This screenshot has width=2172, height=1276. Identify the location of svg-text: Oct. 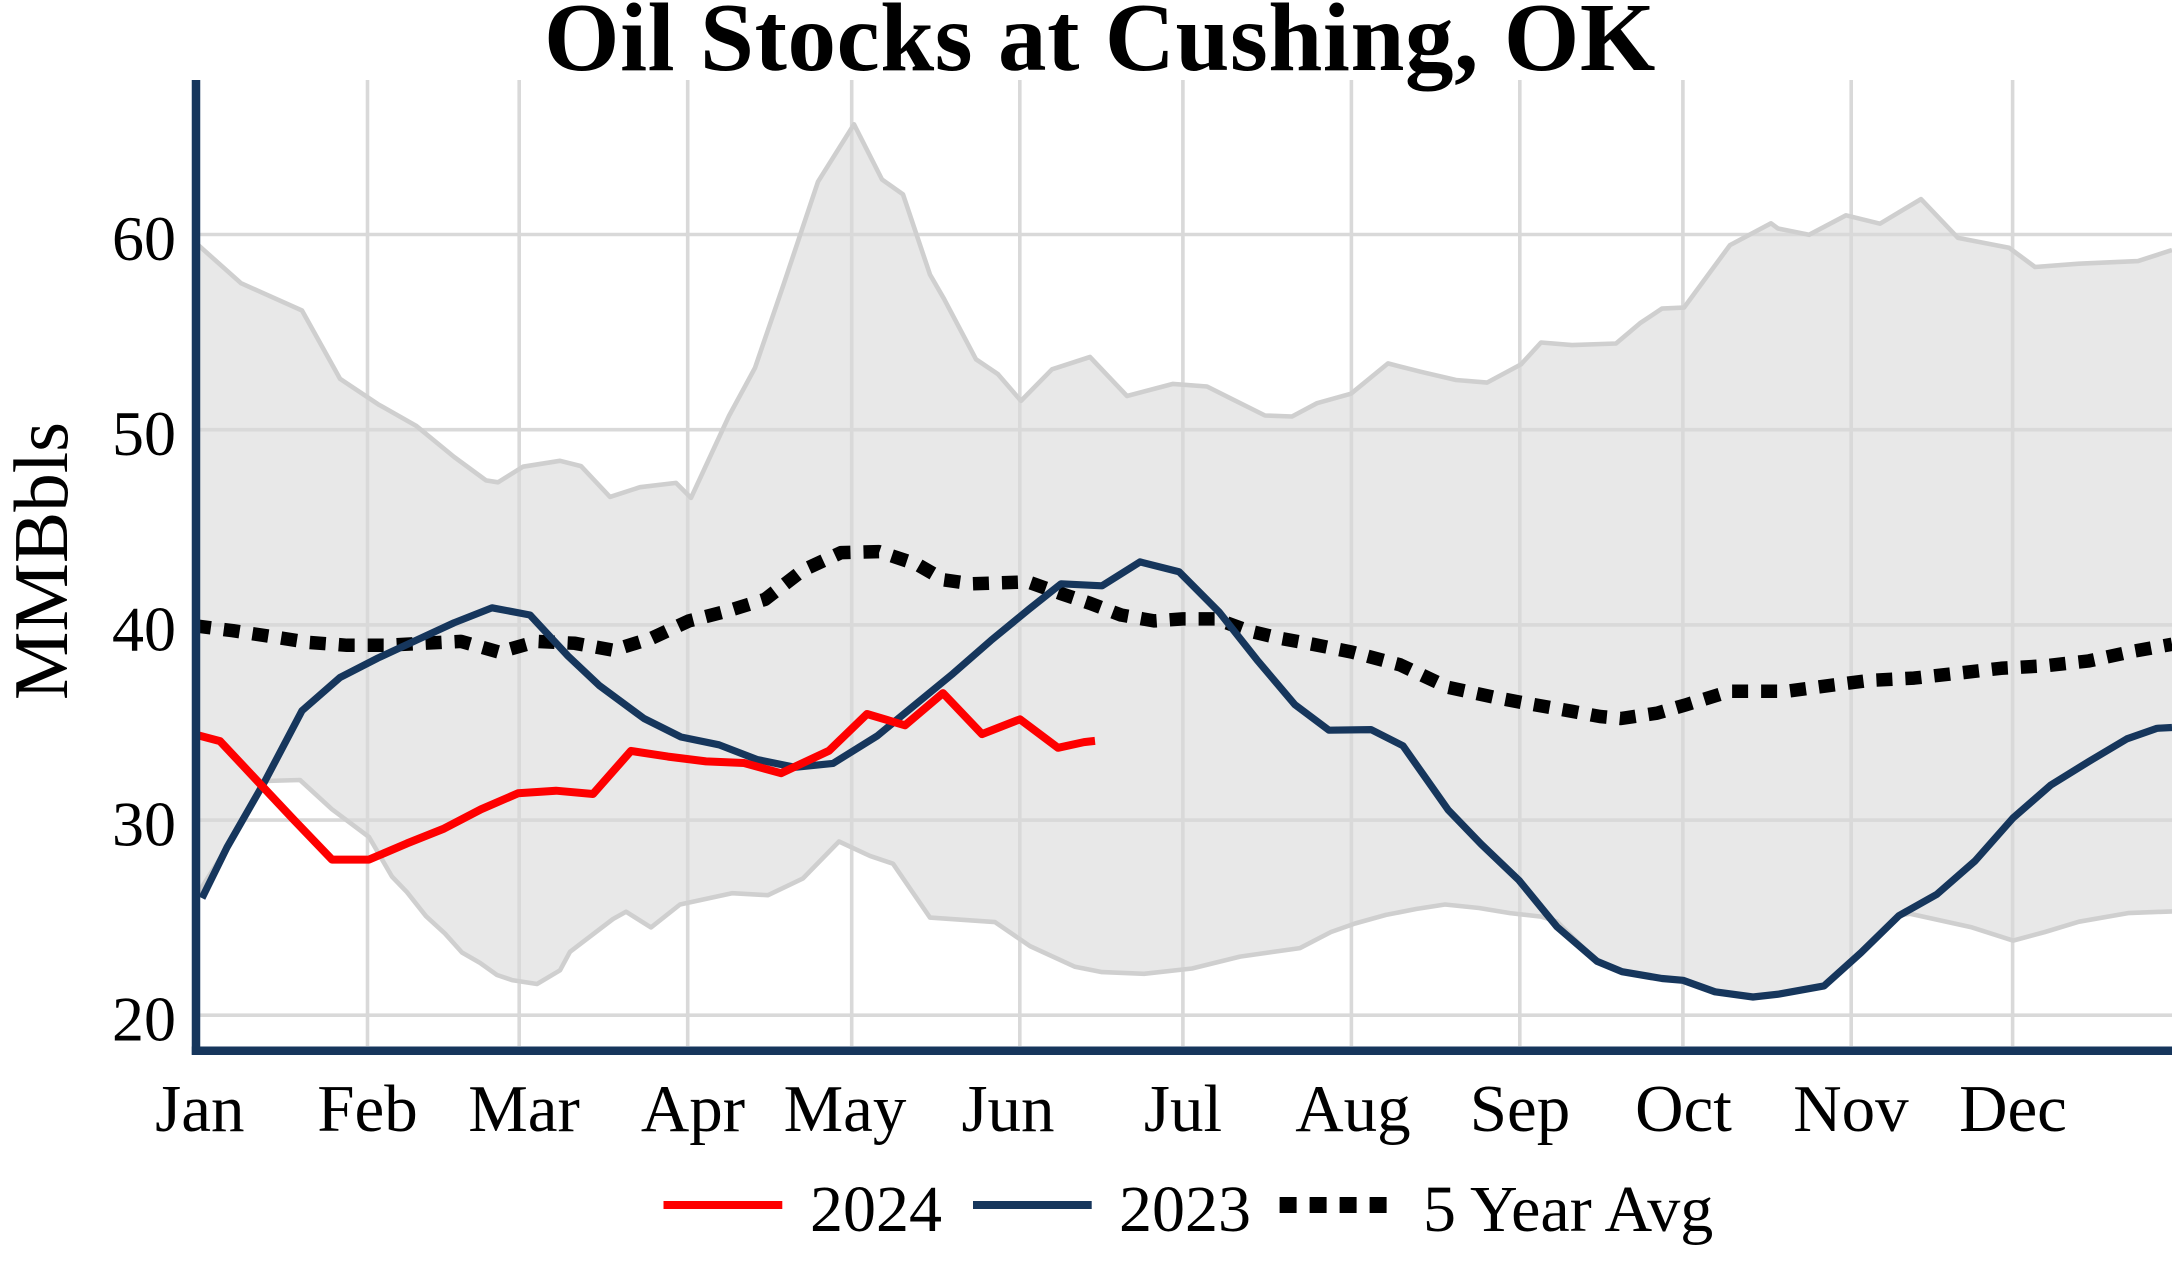
(1683, 1109).